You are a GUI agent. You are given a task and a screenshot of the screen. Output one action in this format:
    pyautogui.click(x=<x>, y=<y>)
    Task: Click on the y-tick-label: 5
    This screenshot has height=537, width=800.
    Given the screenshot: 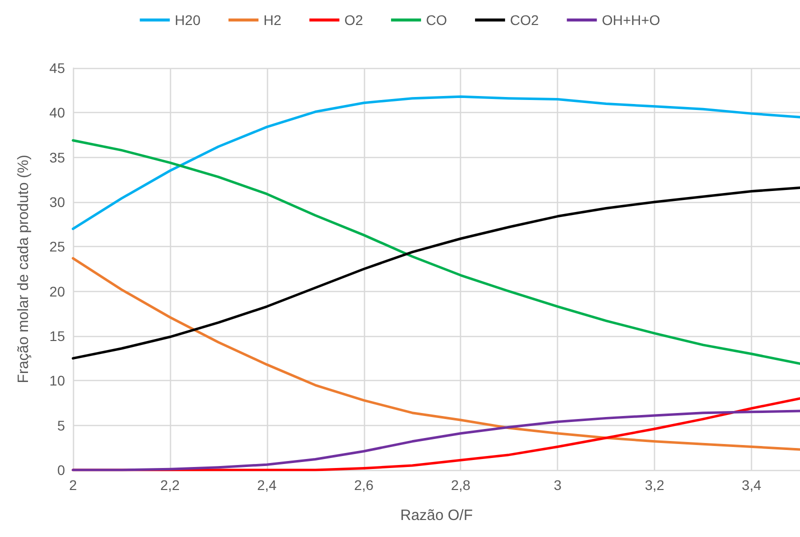 What is the action you would take?
    pyautogui.click(x=61, y=425)
    